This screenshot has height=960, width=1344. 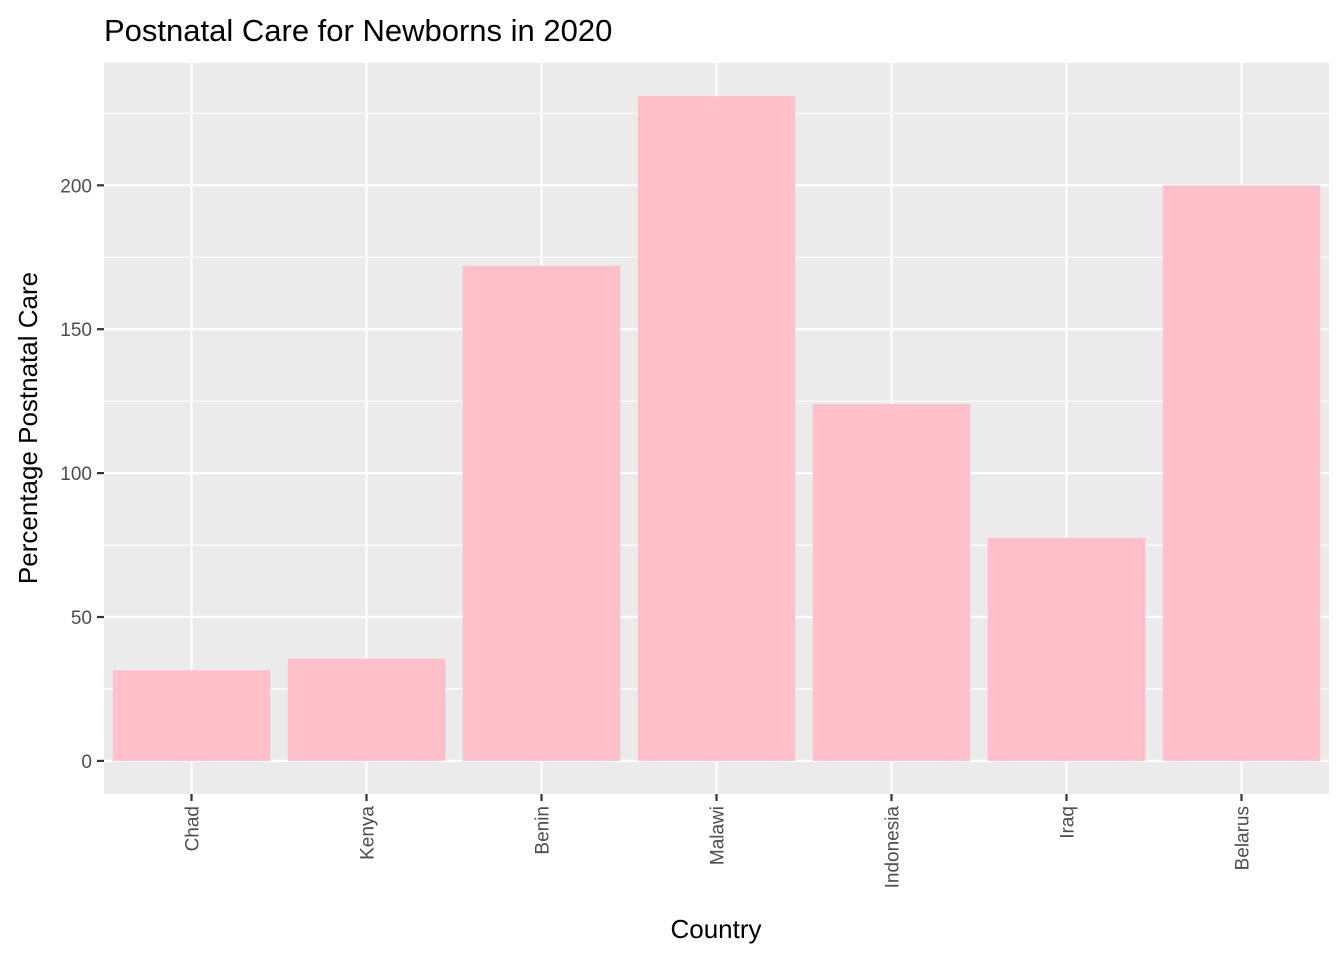 What do you see at coordinates (86, 762) in the screenshot?
I see `y-tick-label: 0` at bounding box center [86, 762].